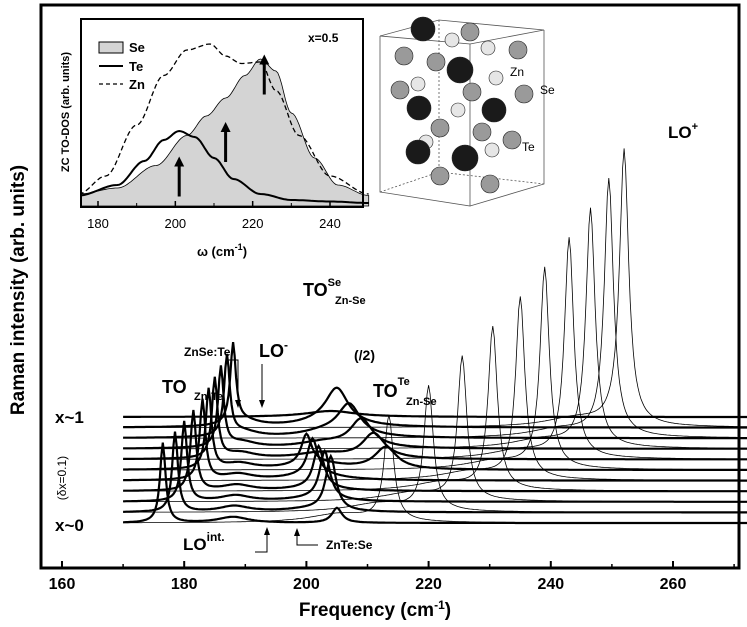 The width and height of the screenshot is (747, 627). Describe the element at coordinates (111, 47) in the screenshot. I see `legend-swatch-se` at that location.